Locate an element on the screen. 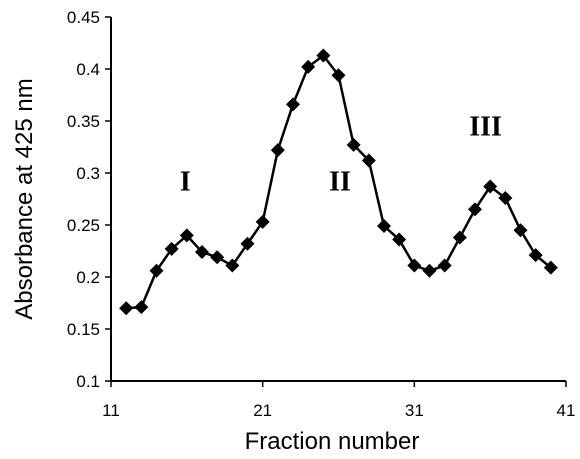 This screenshot has width=580, height=459. x-ticks: 11 21 31 41 is located at coordinates (338, 400).